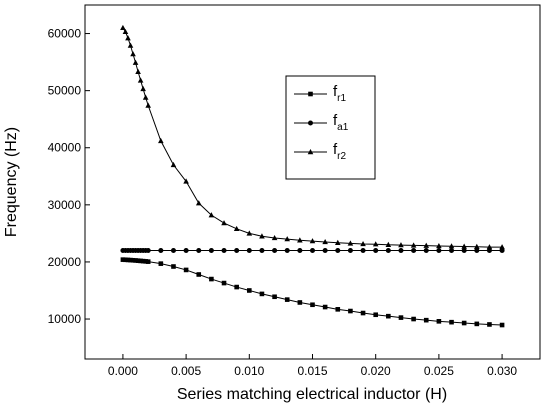  I want to click on y-tick-label: 60000, so click(65, 34).